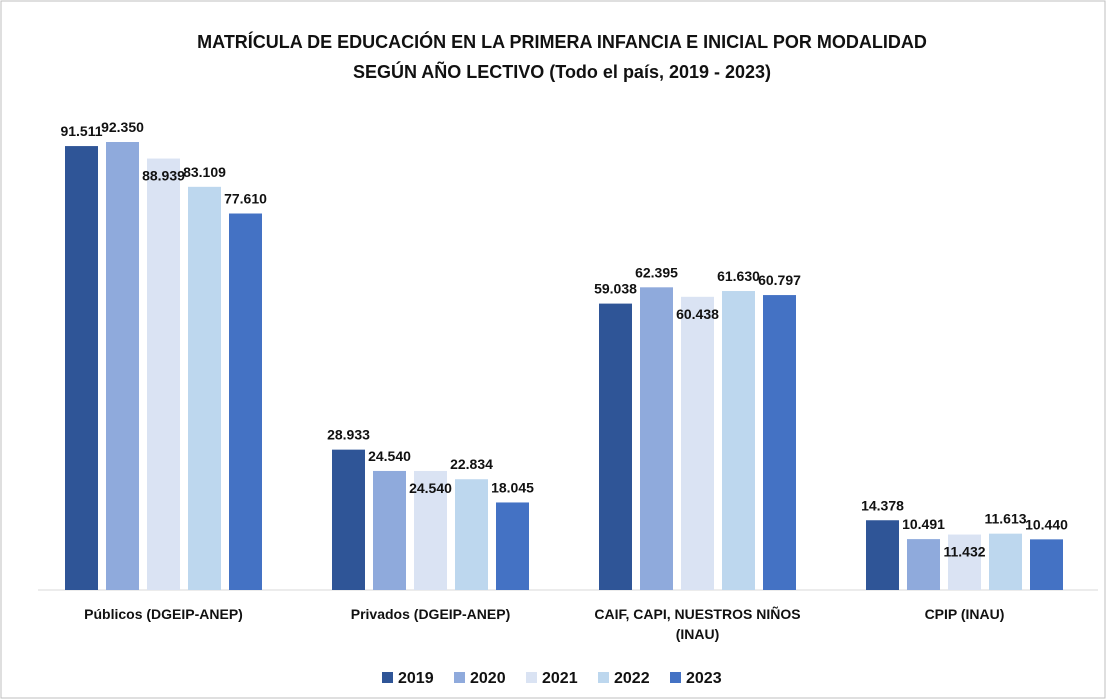 The image size is (1106, 699). What do you see at coordinates (163, 614) in the screenshot?
I see `x-tick-label: Públicos (DGEIP-ANEP)` at bounding box center [163, 614].